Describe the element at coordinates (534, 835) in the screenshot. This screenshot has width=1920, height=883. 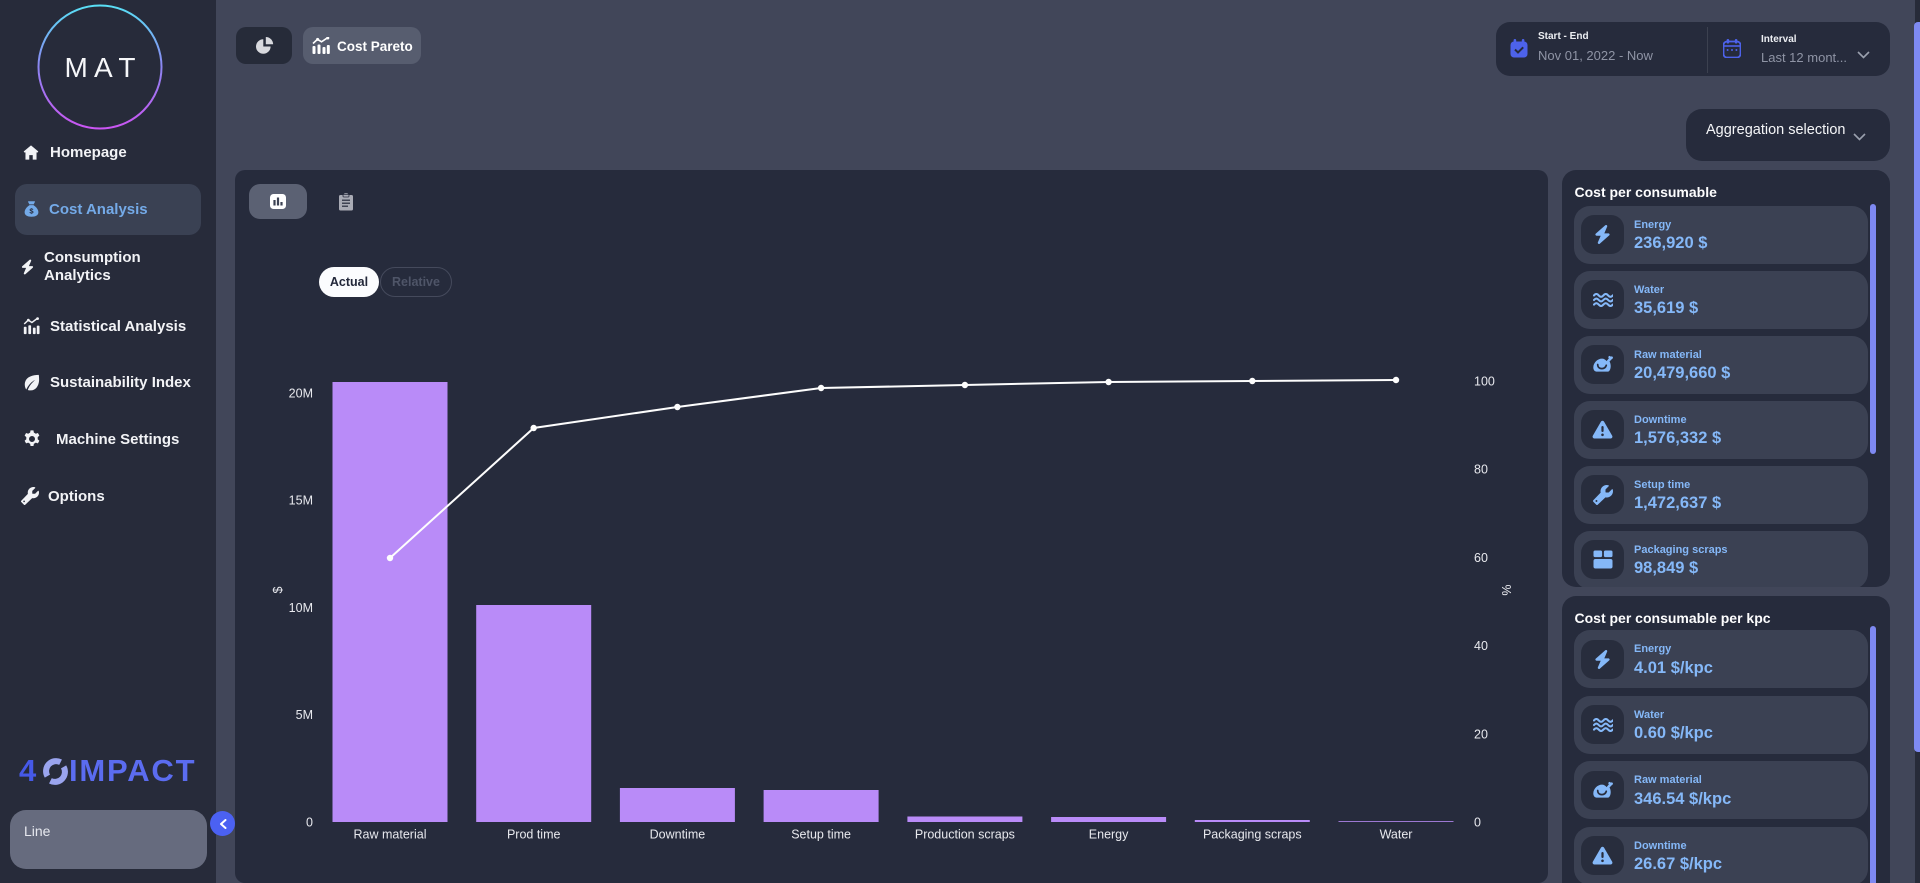
I see `svg-text: Prod time` at that location.